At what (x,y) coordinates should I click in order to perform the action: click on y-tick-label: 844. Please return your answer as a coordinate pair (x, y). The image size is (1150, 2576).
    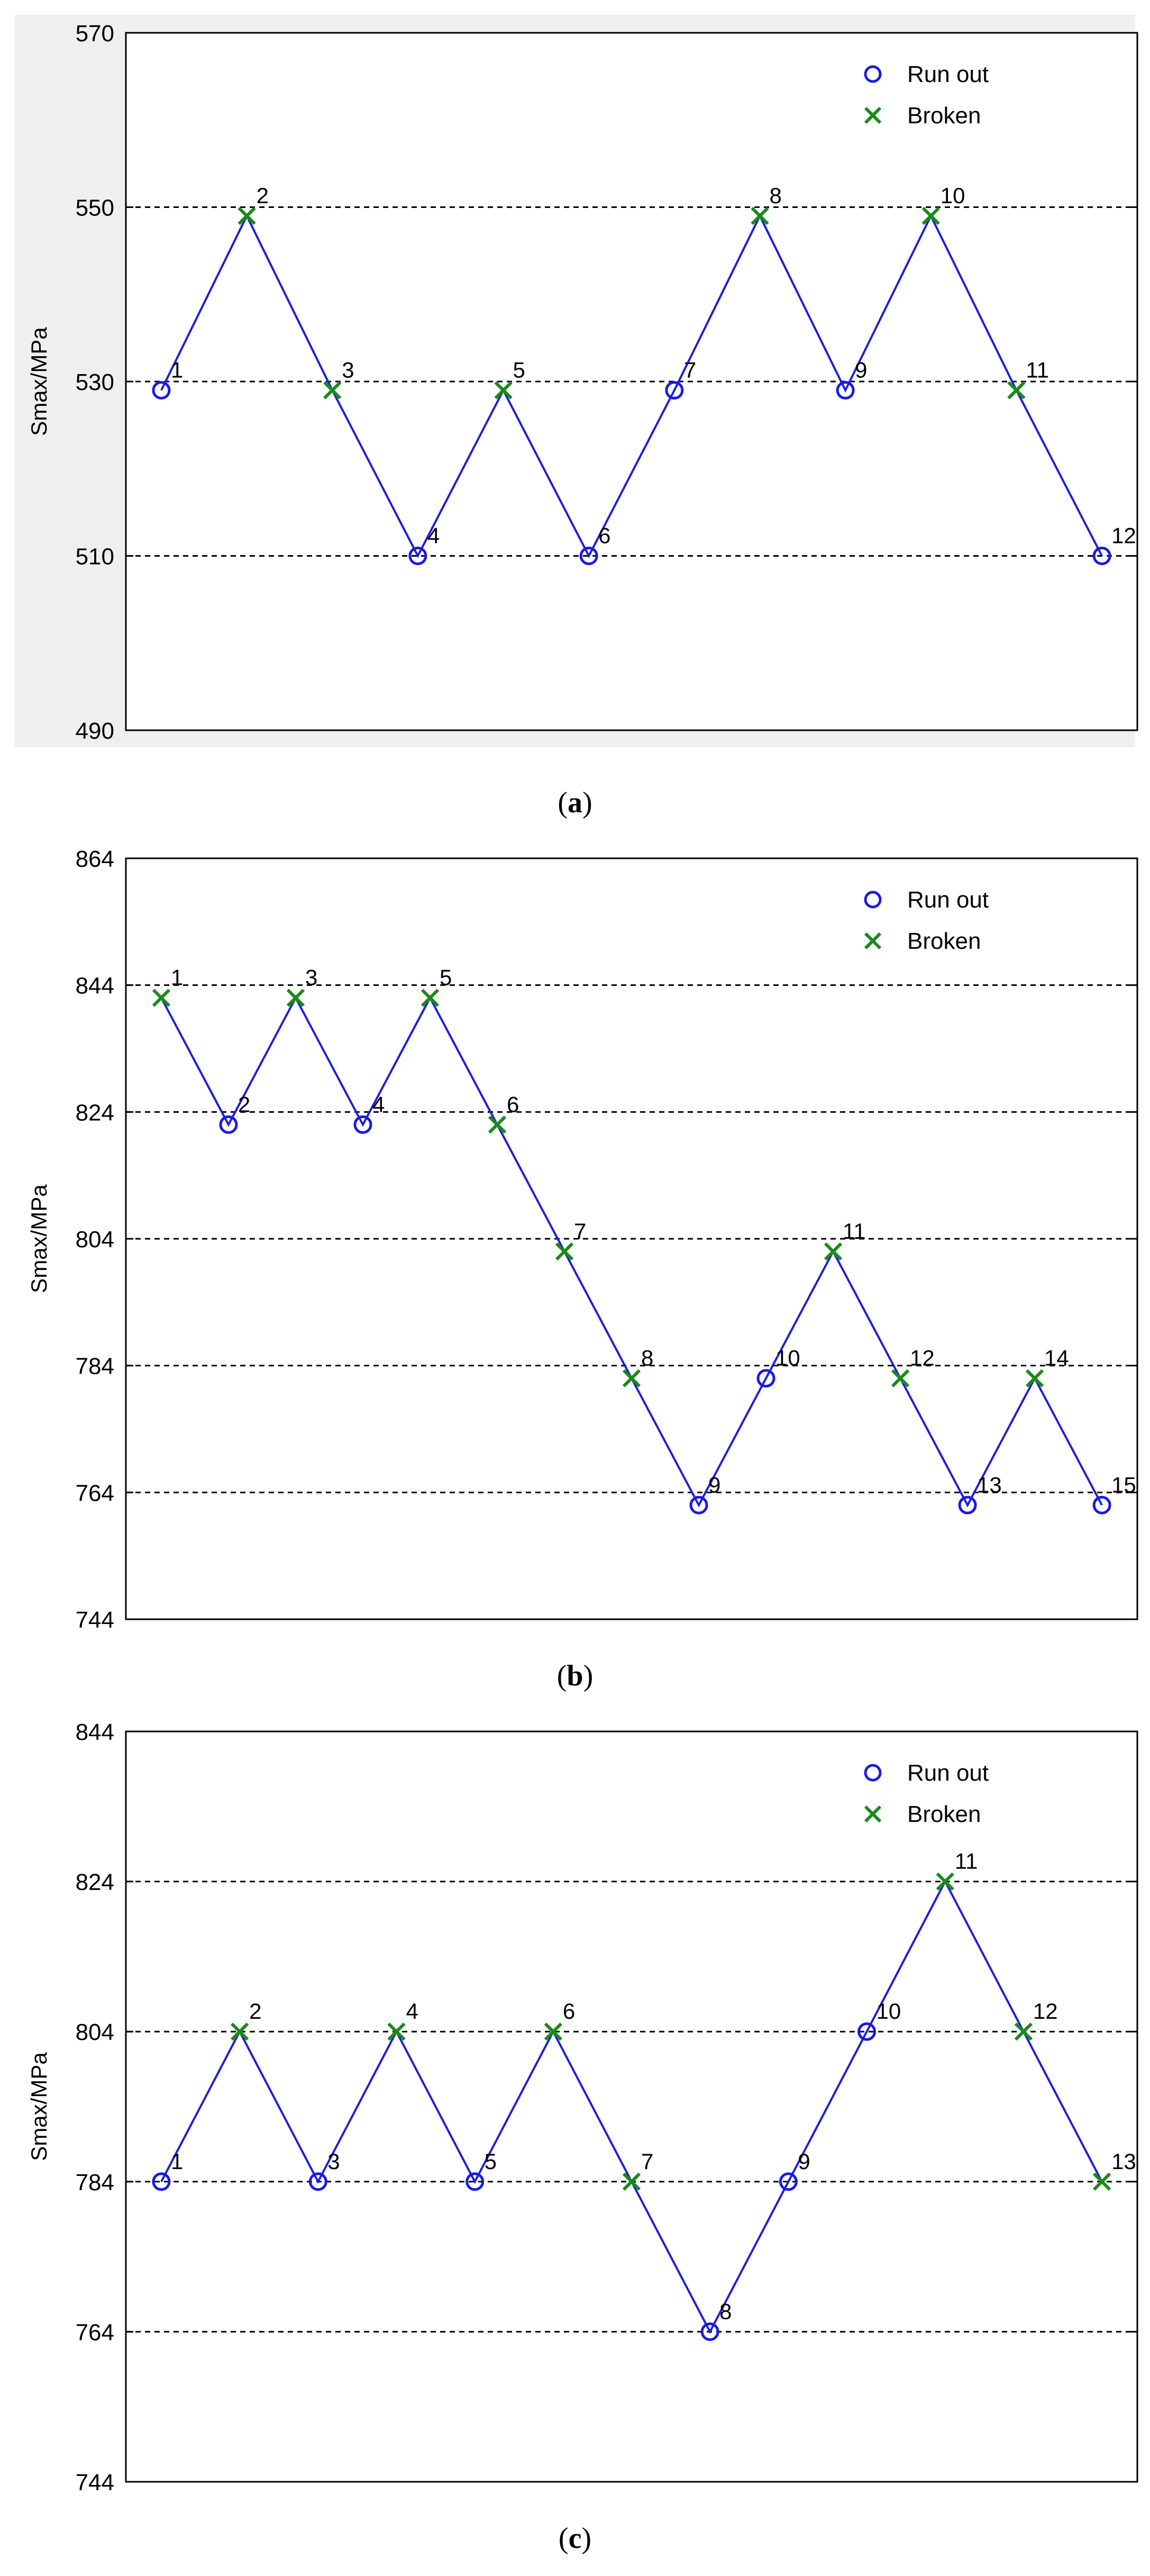
    Looking at the image, I should click on (95, 1732).